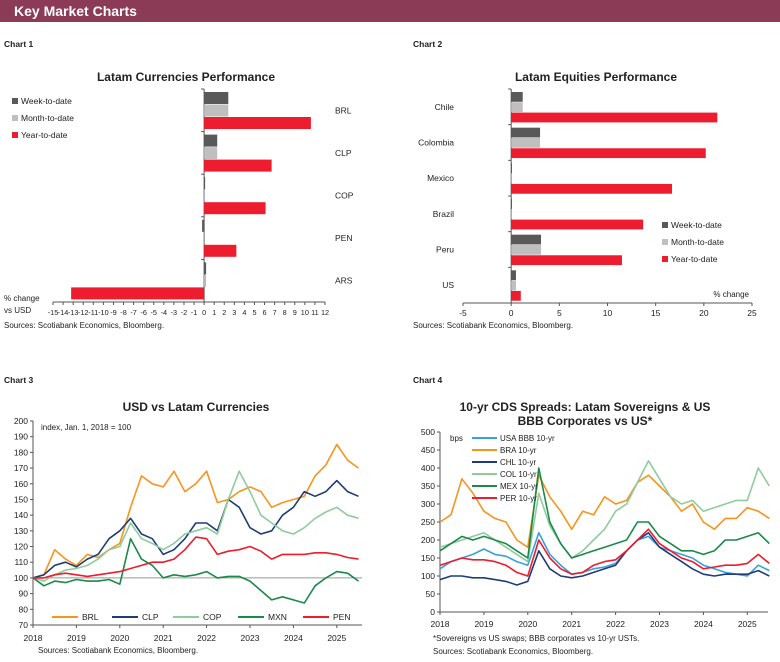 The width and height of the screenshot is (780, 662). Describe the element at coordinates (184, 312) in the screenshot. I see `x-tick-label: -2` at that location.